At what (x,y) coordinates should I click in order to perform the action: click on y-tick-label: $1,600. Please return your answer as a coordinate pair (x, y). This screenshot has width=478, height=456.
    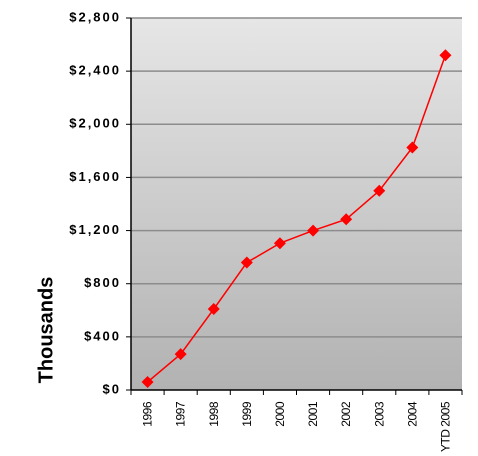
    Looking at the image, I should click on (95, 176).